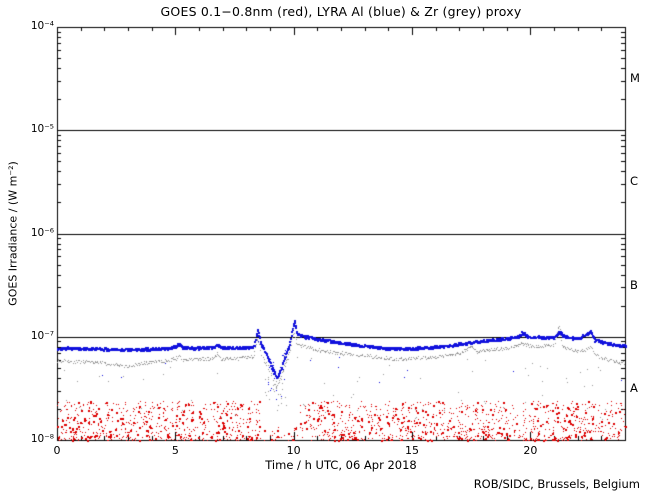 This screenshot has height=500, width=650. I want to click on credit-text: ROB/SIDC, Brussels, Belgium, so click(556, 484).